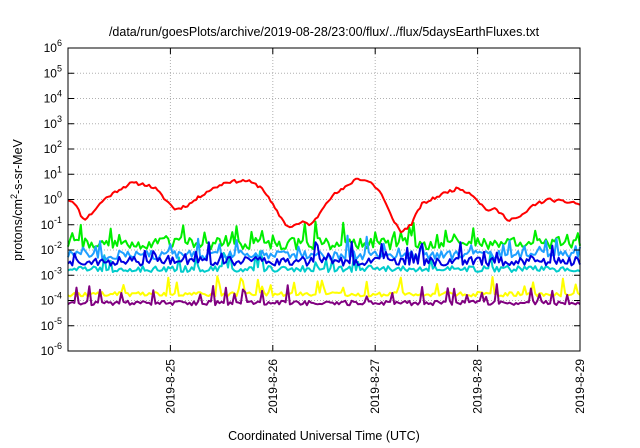 The width and height of the screenshot is (640, 448). Describe the element at coordinates (580, 386) in the screenshot. I see `x-tick-label: 2019-8-29` at that location.